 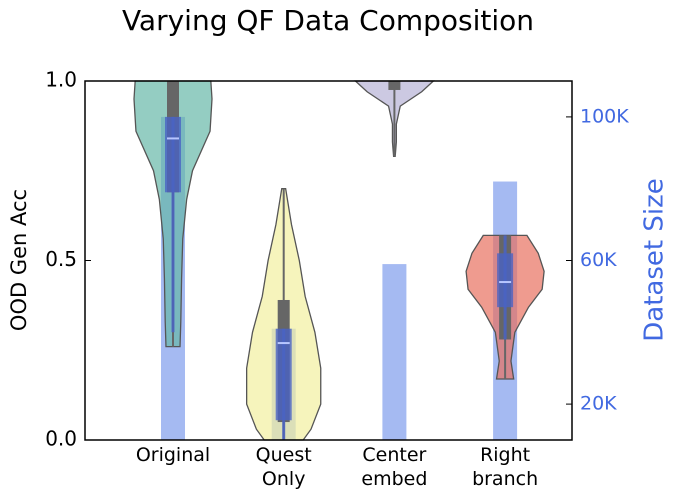 I want to click on y-tick-label: 0.0, so click(x=61, y=439).